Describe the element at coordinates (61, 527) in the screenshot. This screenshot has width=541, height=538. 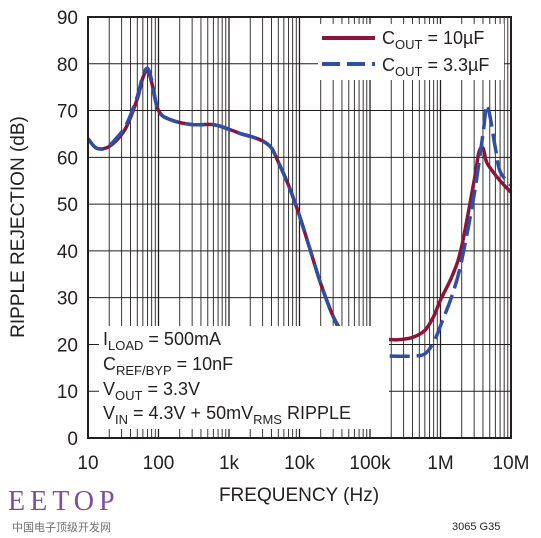
I see `eetop-subtitle: 中国电子顶级开发网` at that location.